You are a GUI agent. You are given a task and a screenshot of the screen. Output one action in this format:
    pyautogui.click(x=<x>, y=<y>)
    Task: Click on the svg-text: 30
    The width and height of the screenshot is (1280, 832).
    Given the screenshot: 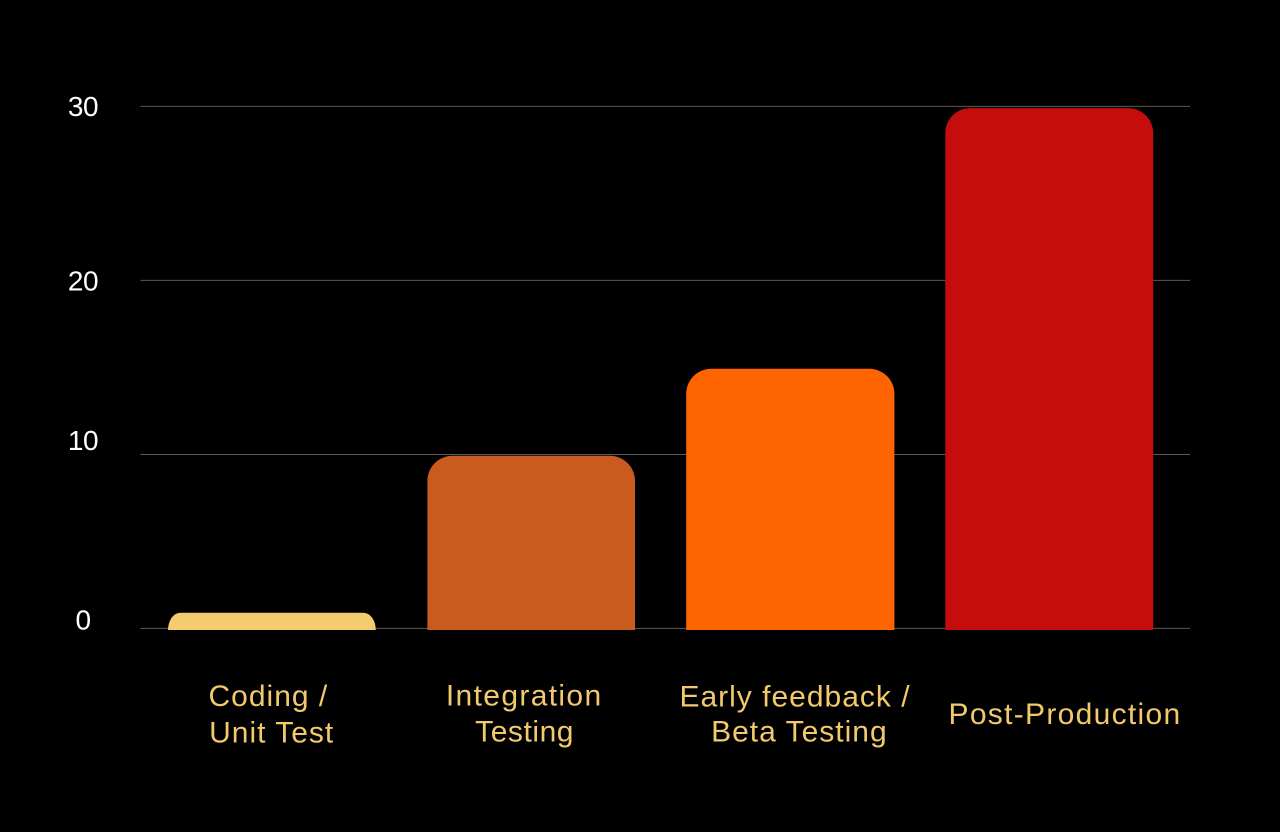 What is the action you would take?
    pyautogui.click(x=83, y=106)
    